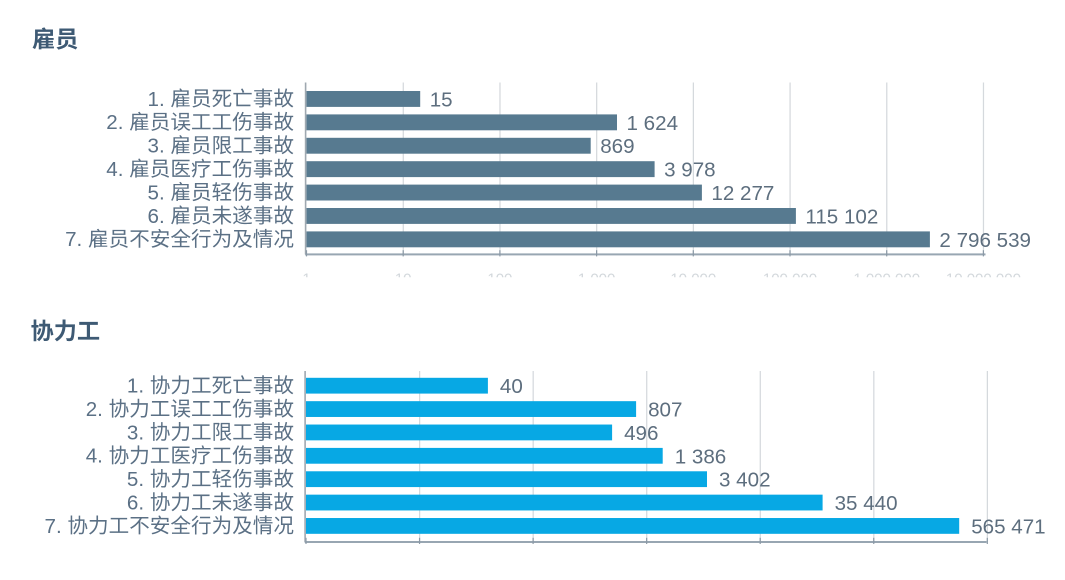  I want to click on svg-text: 40, so click(511, 386).